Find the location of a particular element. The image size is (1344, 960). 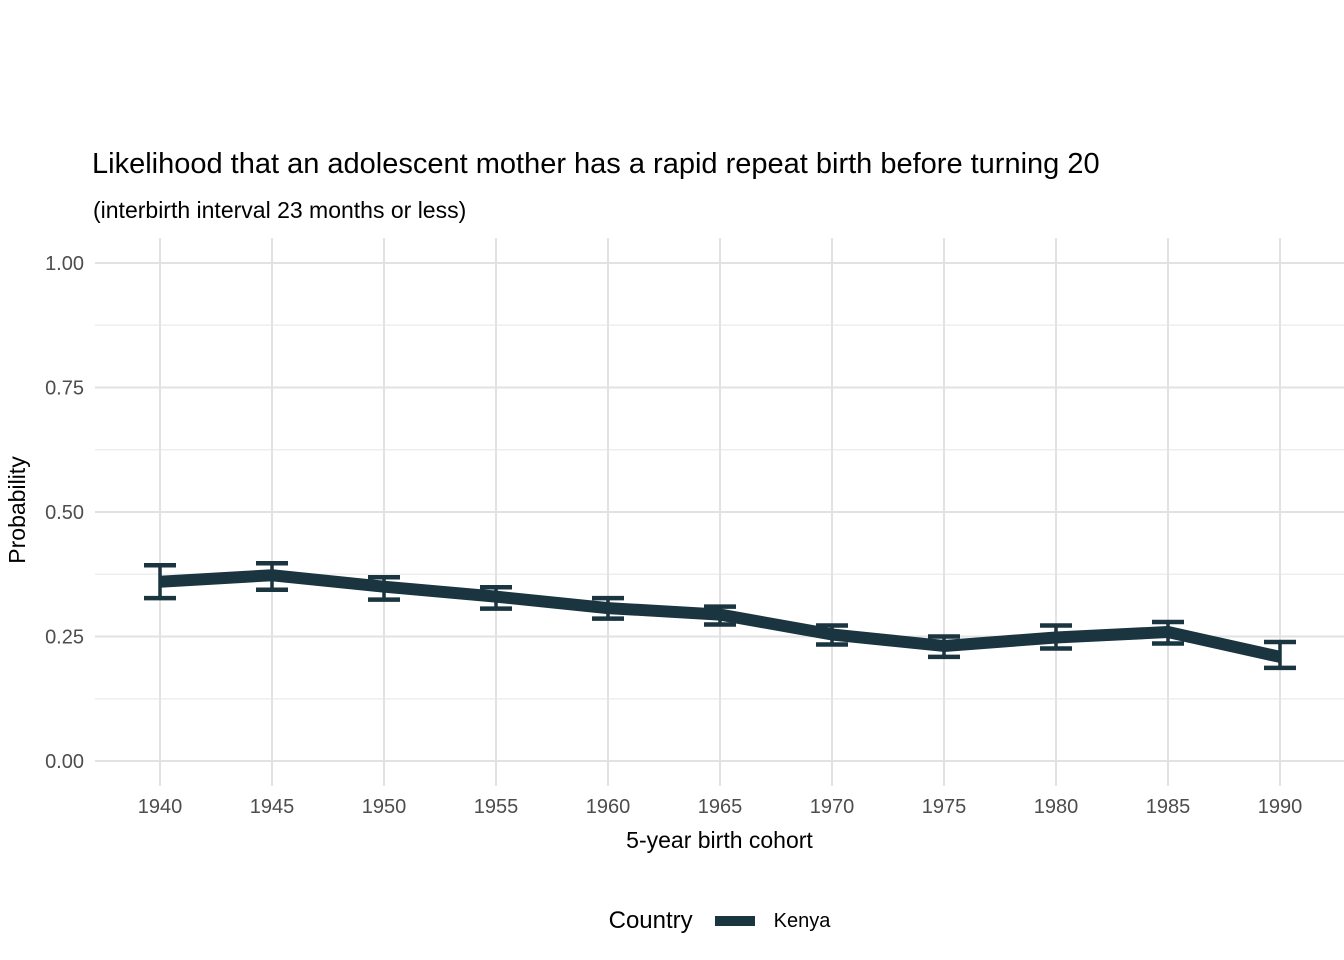

legend-entry-label: Kenya is located at coordinates (802, 920).